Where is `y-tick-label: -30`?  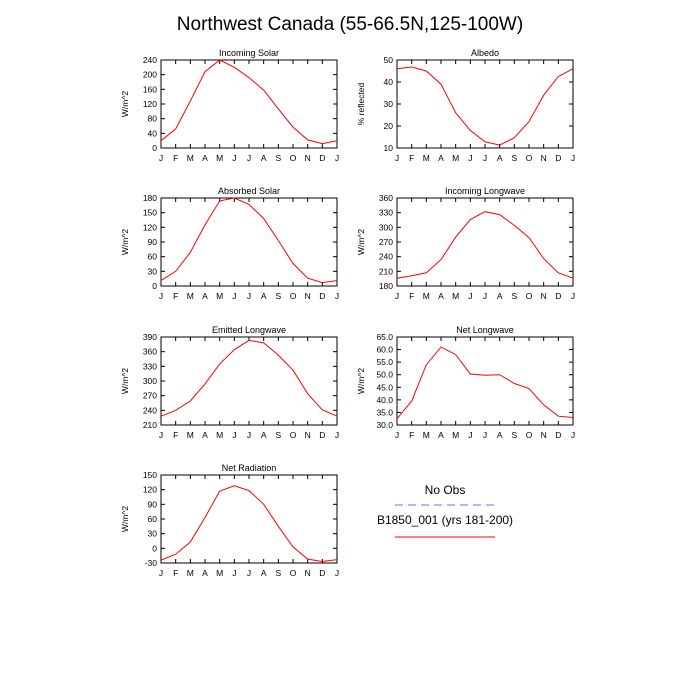
y-tick-label: -30 is located at coordinates (151, 563).